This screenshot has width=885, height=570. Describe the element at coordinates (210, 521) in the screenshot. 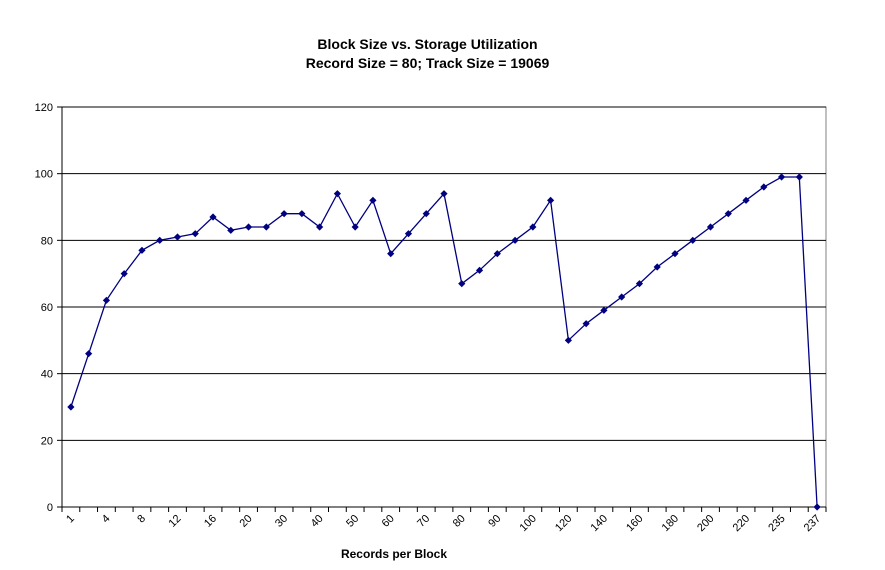

I see `x-tick-label: 16` at that location.